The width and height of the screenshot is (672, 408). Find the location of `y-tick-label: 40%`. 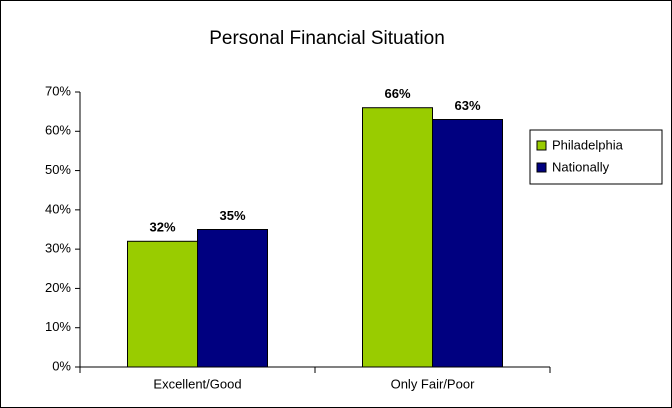

y-tick-label: 40% is located at coordinates (58, 208).